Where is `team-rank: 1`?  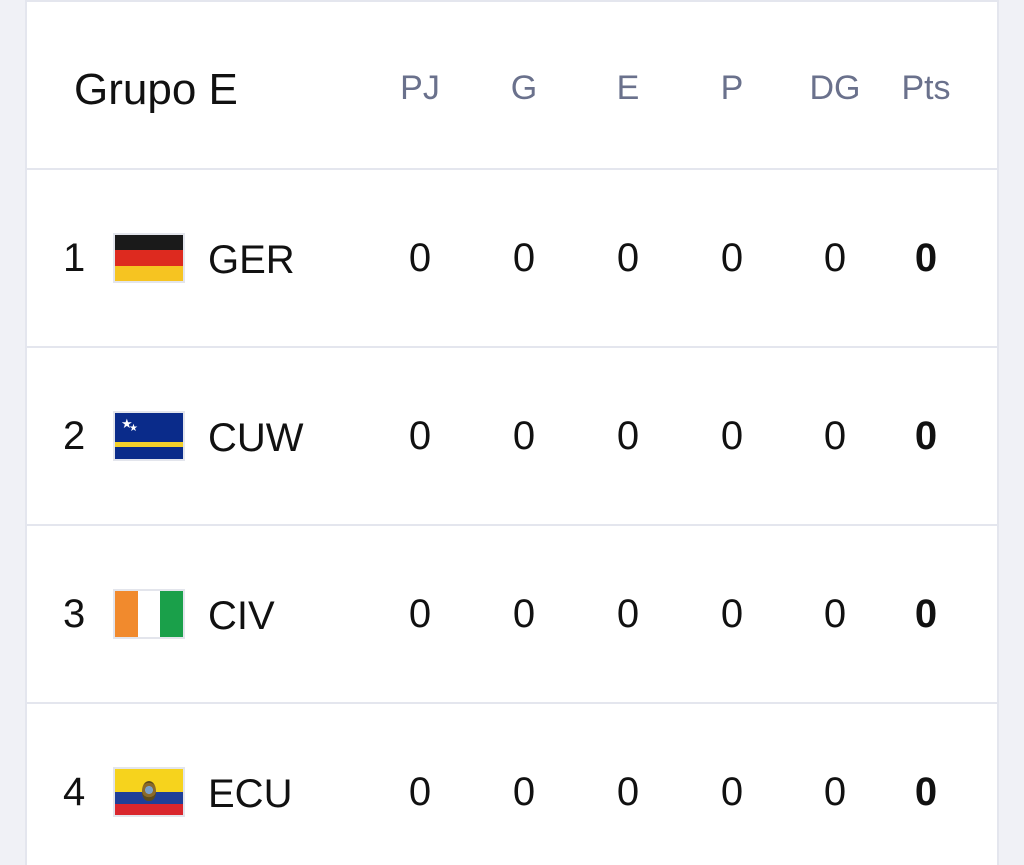
team-rank: 1 is located at coordinates (74, 258).